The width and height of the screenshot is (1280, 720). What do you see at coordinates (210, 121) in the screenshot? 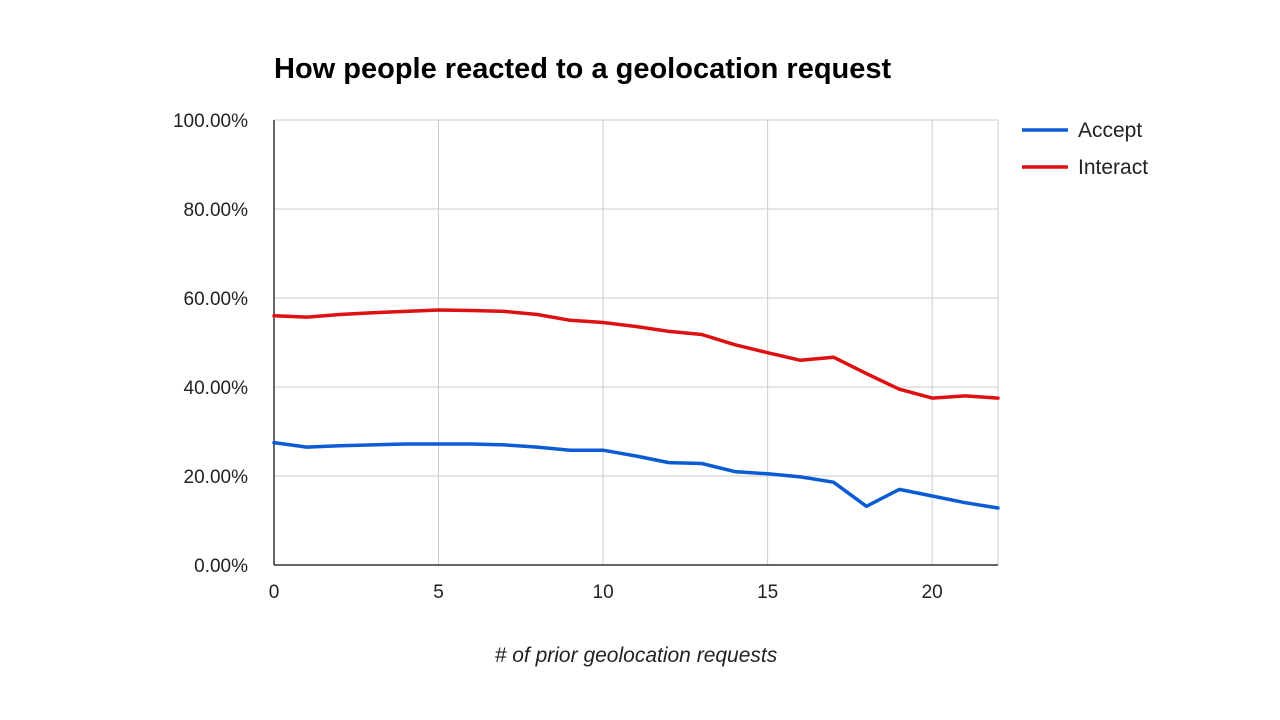
I see `y-tick-label: 100.00%` at bounding box center [210, 121].